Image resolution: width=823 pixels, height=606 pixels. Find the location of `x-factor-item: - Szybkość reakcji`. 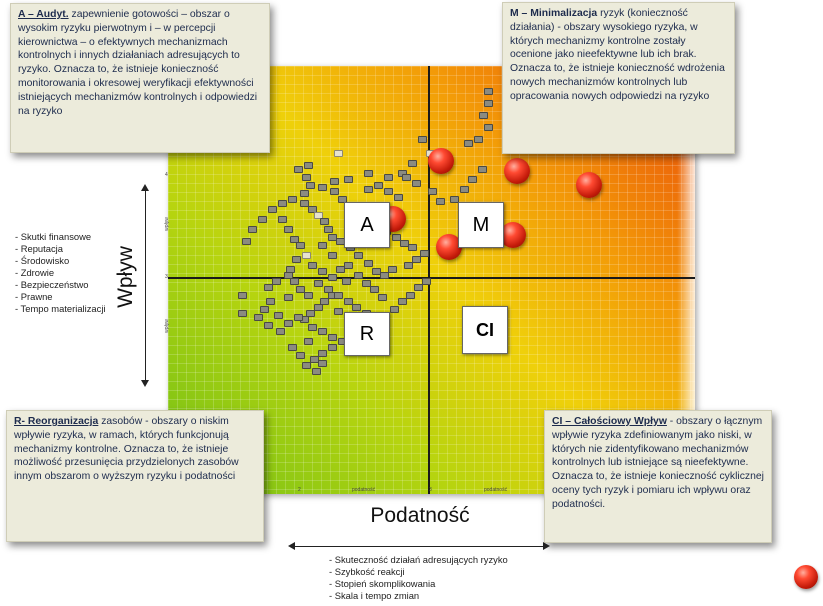

x-factor-item: - Szybkość reakcji is located at coordinates (367, 571).